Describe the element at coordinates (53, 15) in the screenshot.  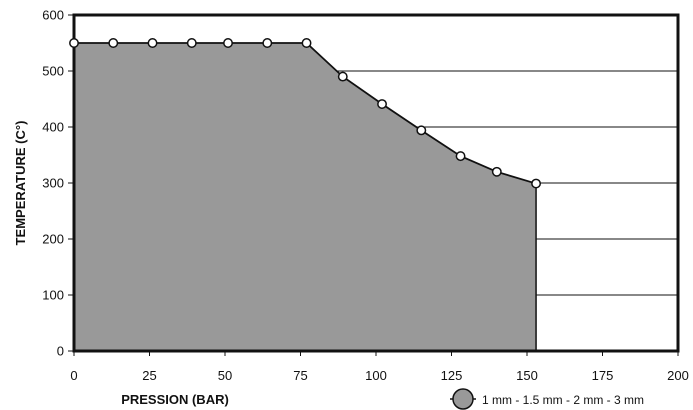
I see `y-tick-label-600: 600` at that location.